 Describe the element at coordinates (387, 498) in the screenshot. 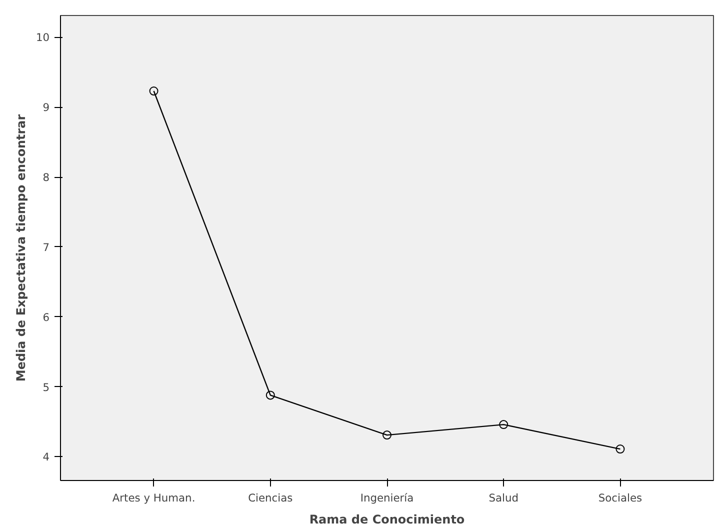

I see `x-tick-label: Ingeniería` at that location.